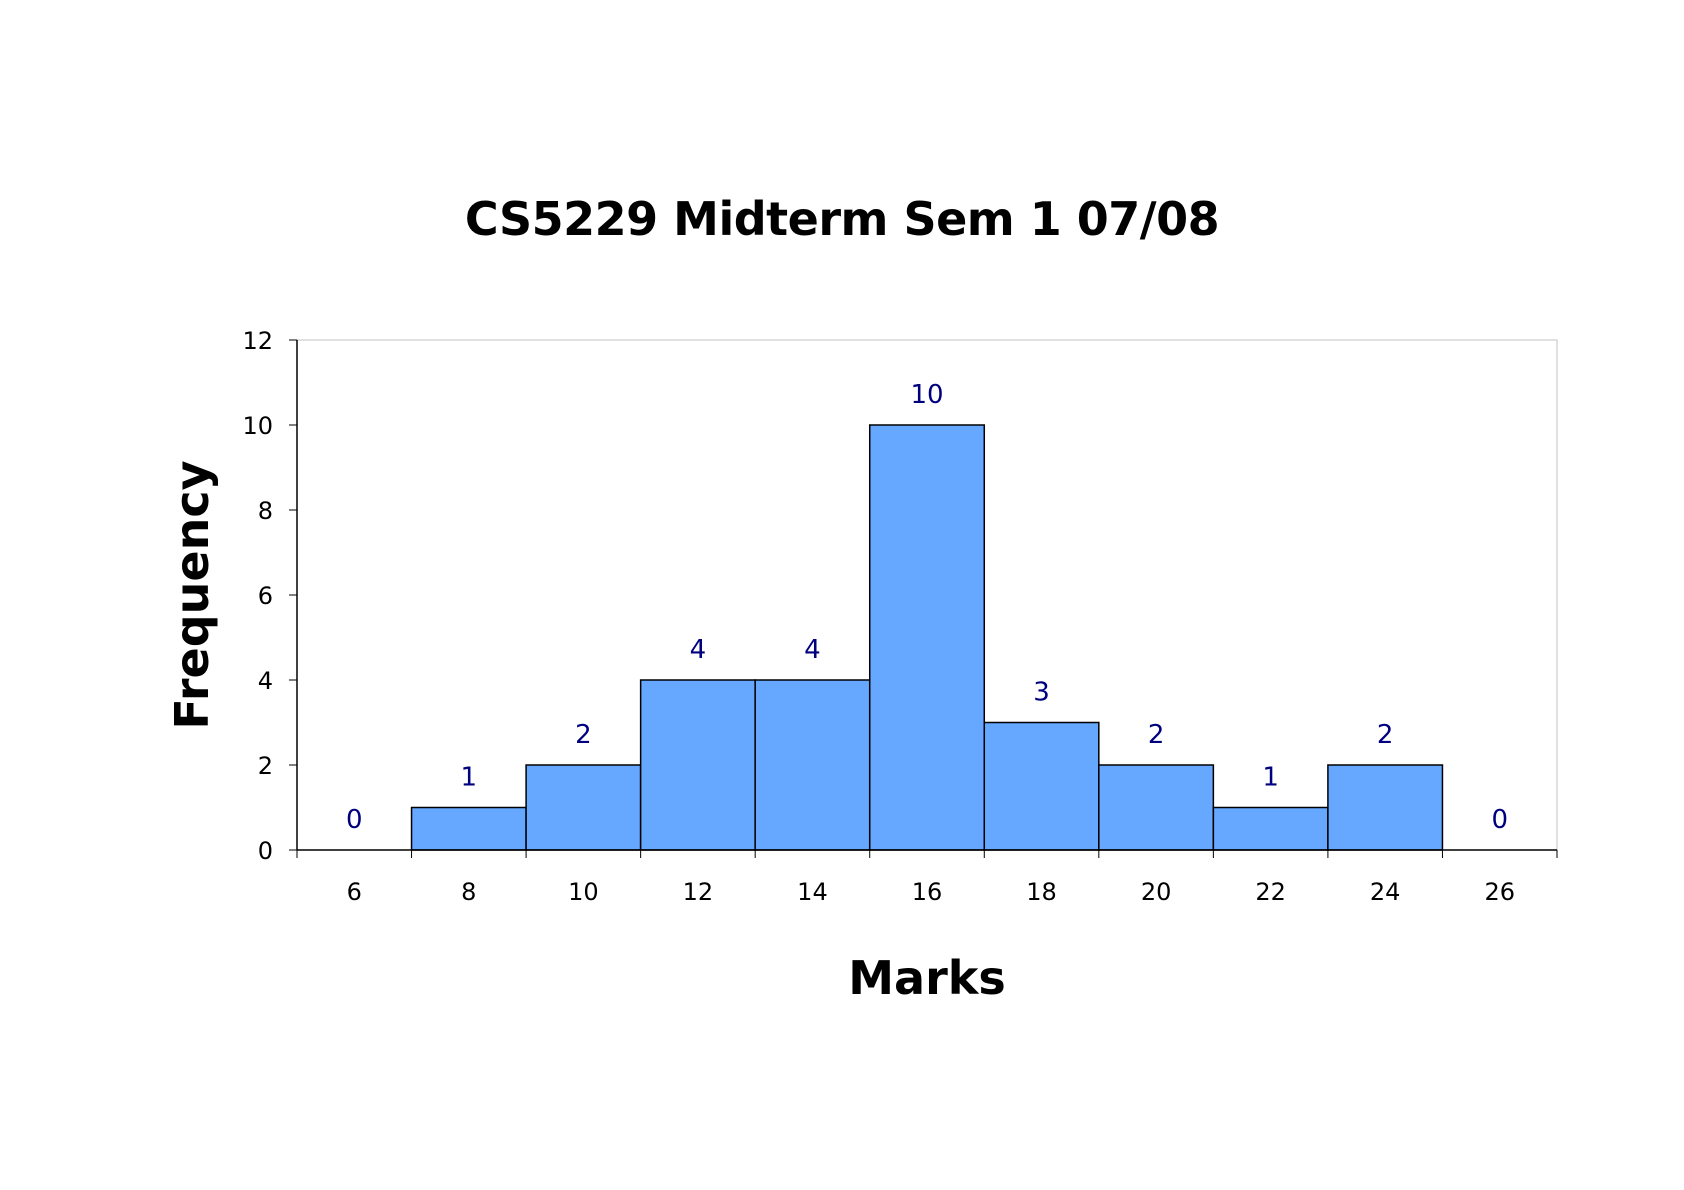 The width and height of the screenshot is (1684, 1190). Describe the element at coordinates (265, 511) in the screenshot. I see `y-tick-label-8: 8` at that location.